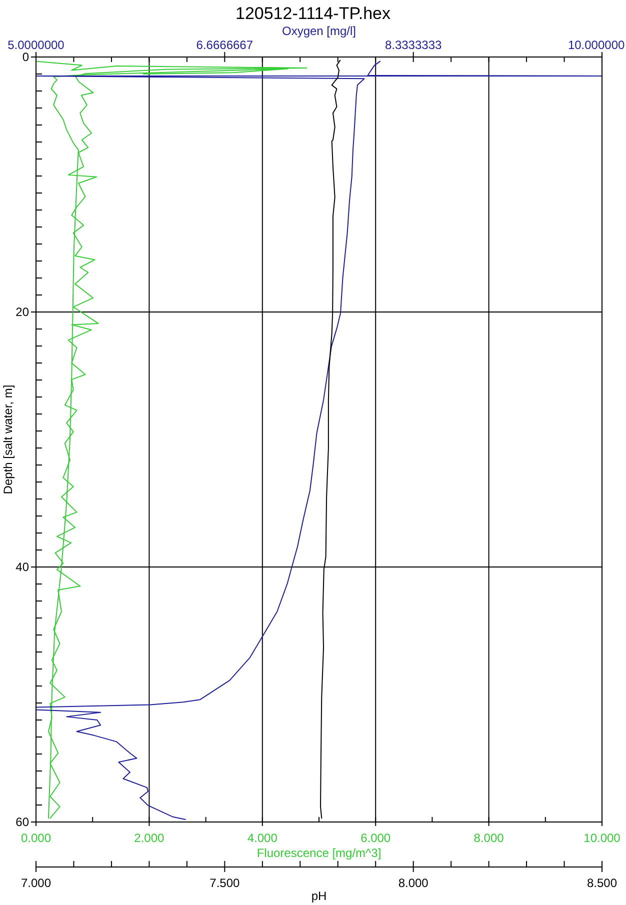 This screenshot has width=626, height=905. I want to click on x-tick-label: 4.000, so click(262, 838).